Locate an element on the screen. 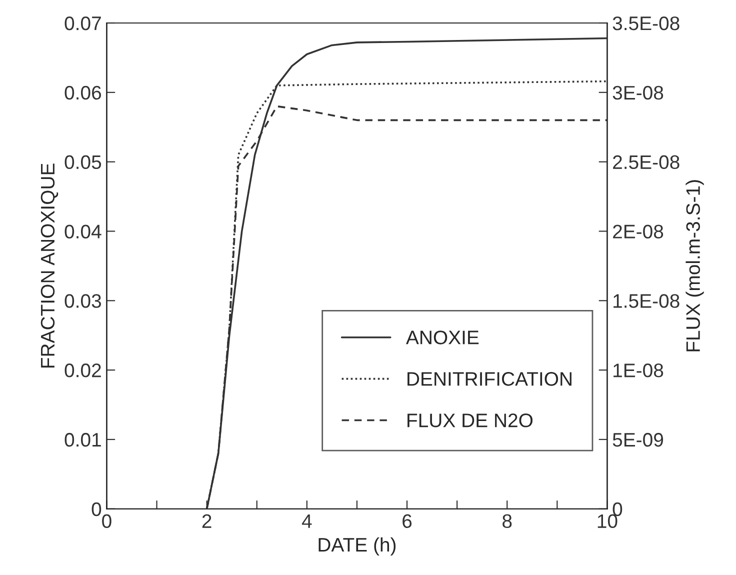  x-tick-label: 0 is located at coordinates (107, 521).